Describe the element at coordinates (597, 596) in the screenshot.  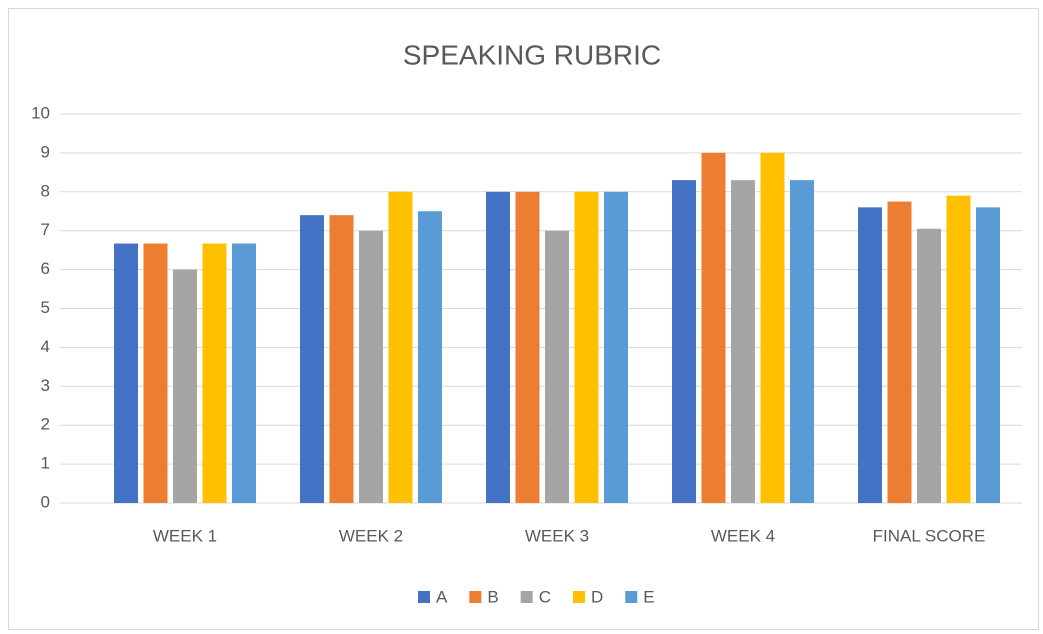
I see `legend-label: D` at that location.